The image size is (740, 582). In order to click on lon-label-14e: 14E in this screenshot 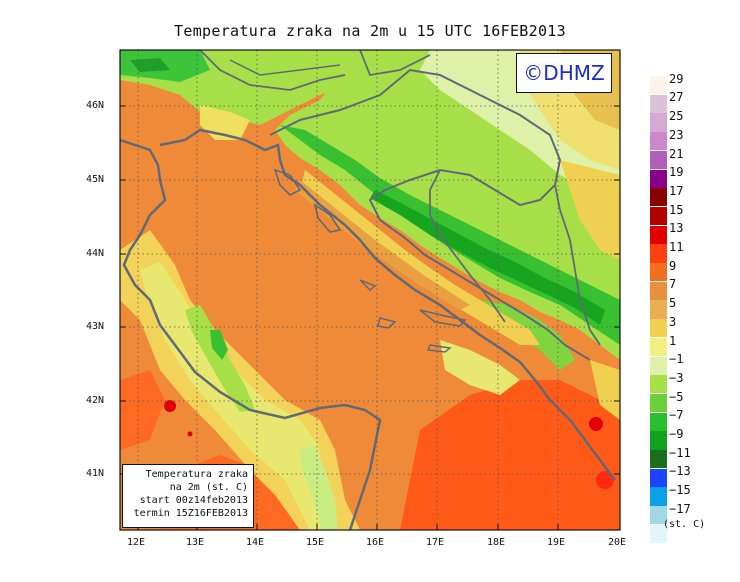, I will do `click(255, 542)`.